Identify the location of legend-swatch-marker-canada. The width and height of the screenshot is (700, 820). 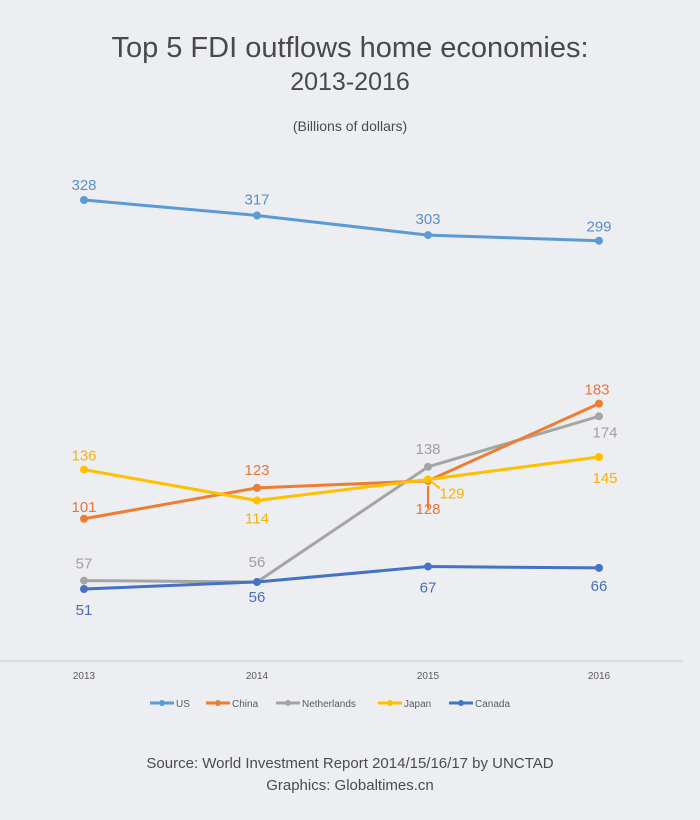
(461, 703).